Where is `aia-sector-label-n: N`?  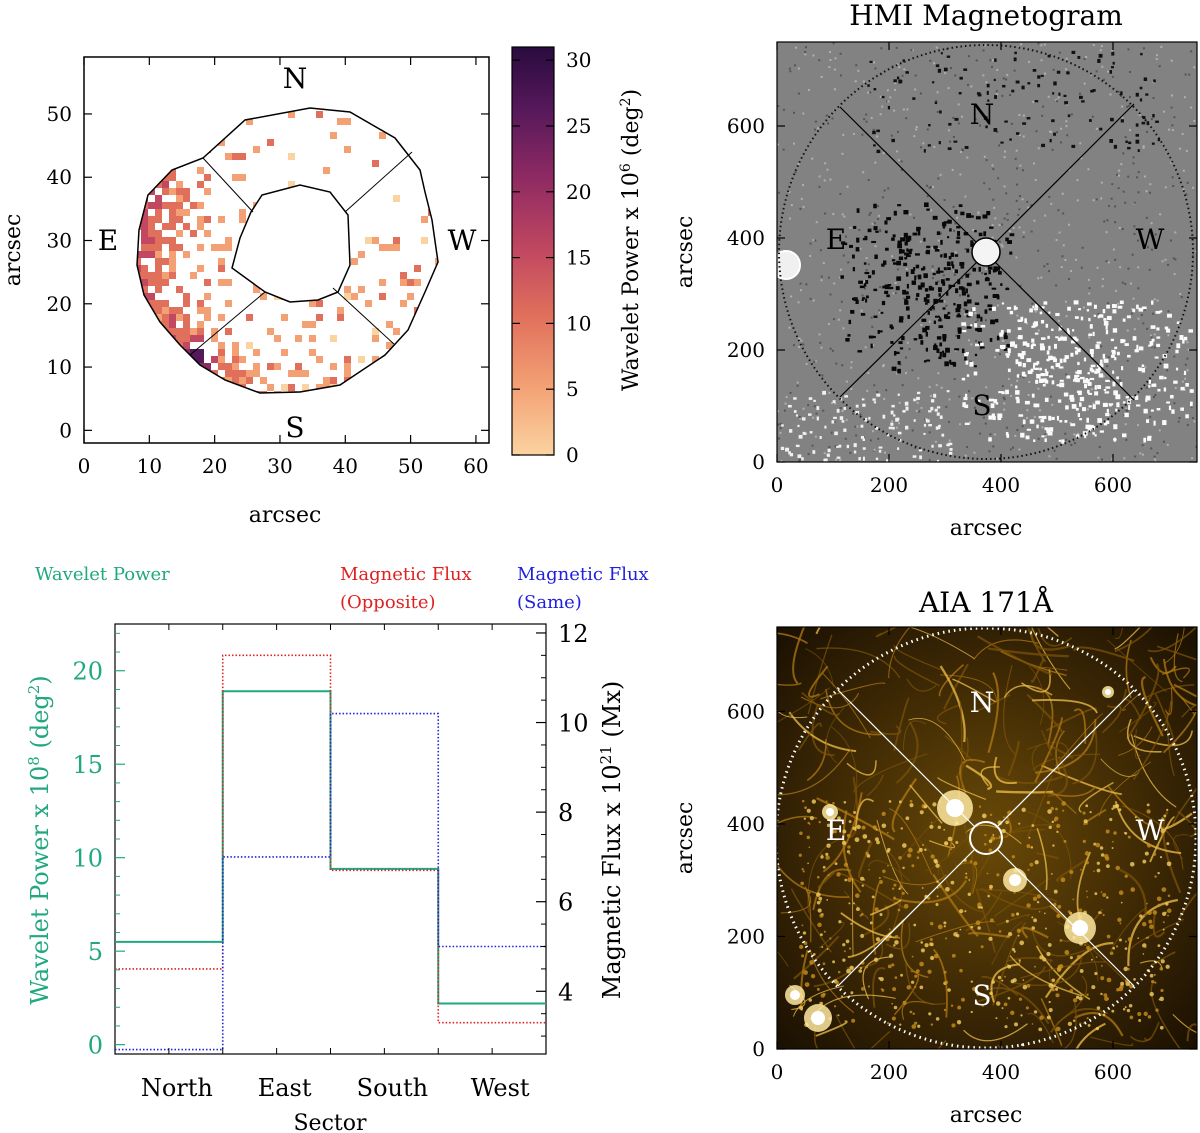
aia-sector-label-n: N is located at coordinates (982, 702).